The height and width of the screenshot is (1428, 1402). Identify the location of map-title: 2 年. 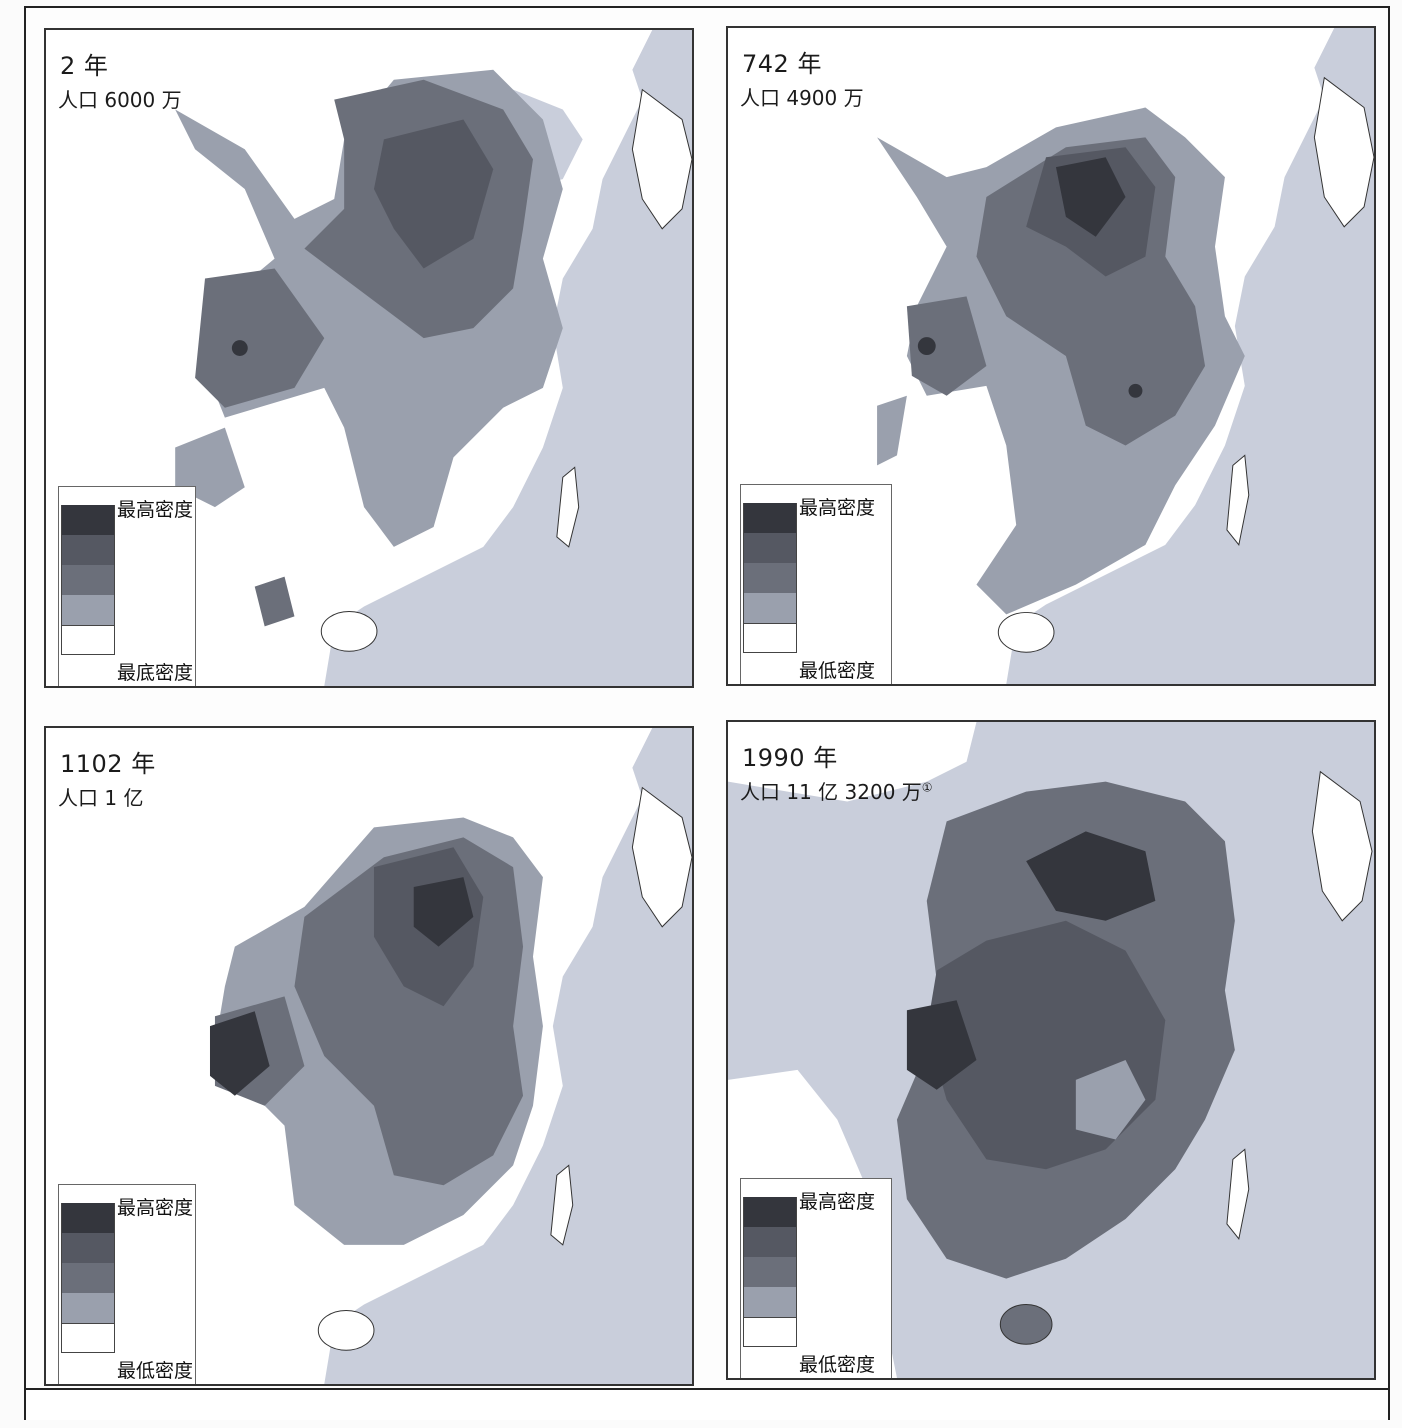
(84, 66).